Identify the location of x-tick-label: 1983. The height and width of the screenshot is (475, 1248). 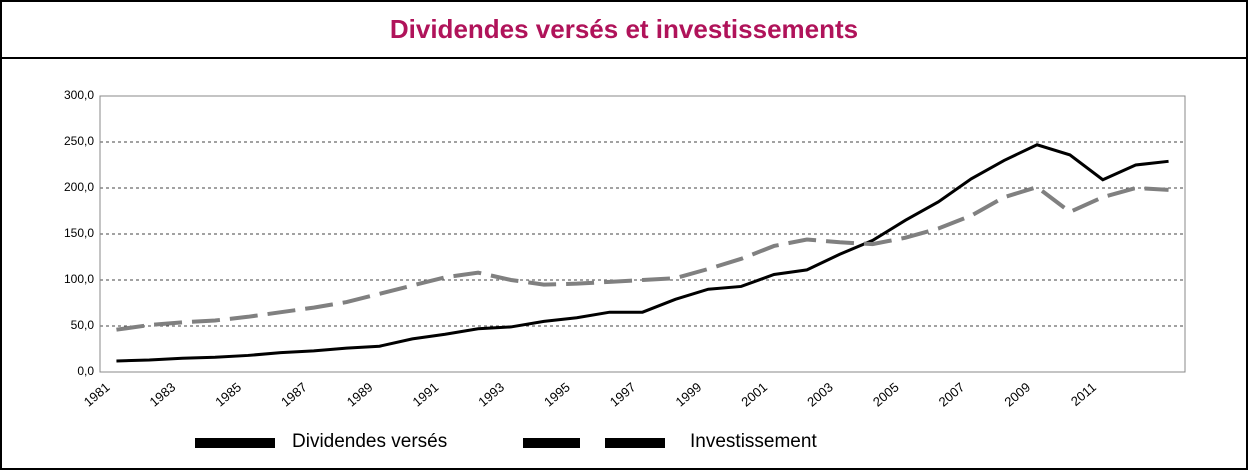
(163, 394).